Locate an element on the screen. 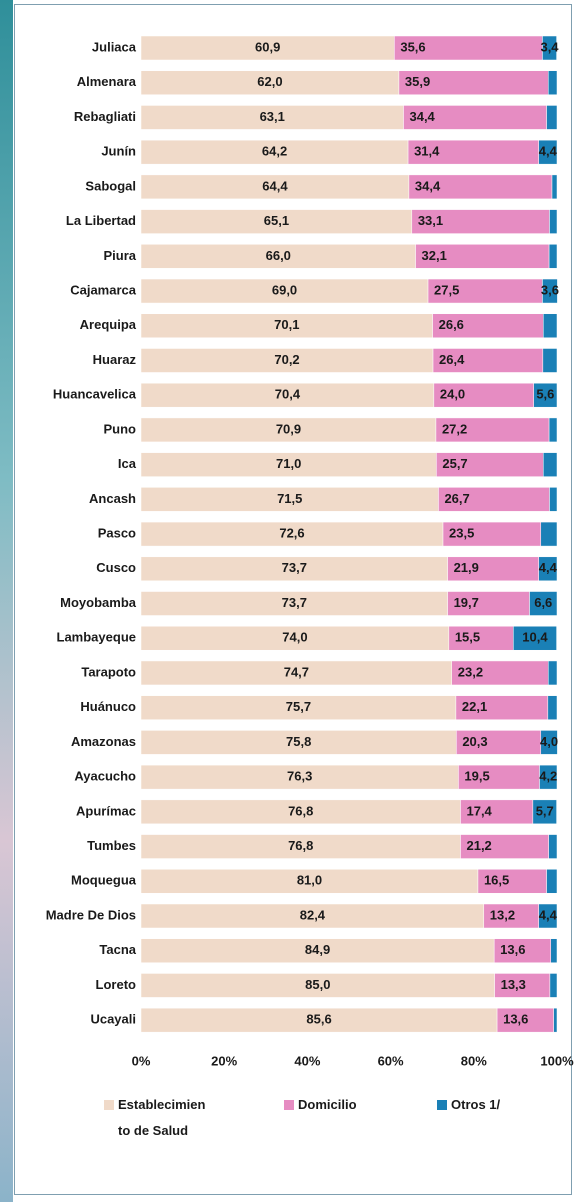 The width and height of the screenshot is (579, 1202). category-label: Ica is located at coordinates (127, 463).